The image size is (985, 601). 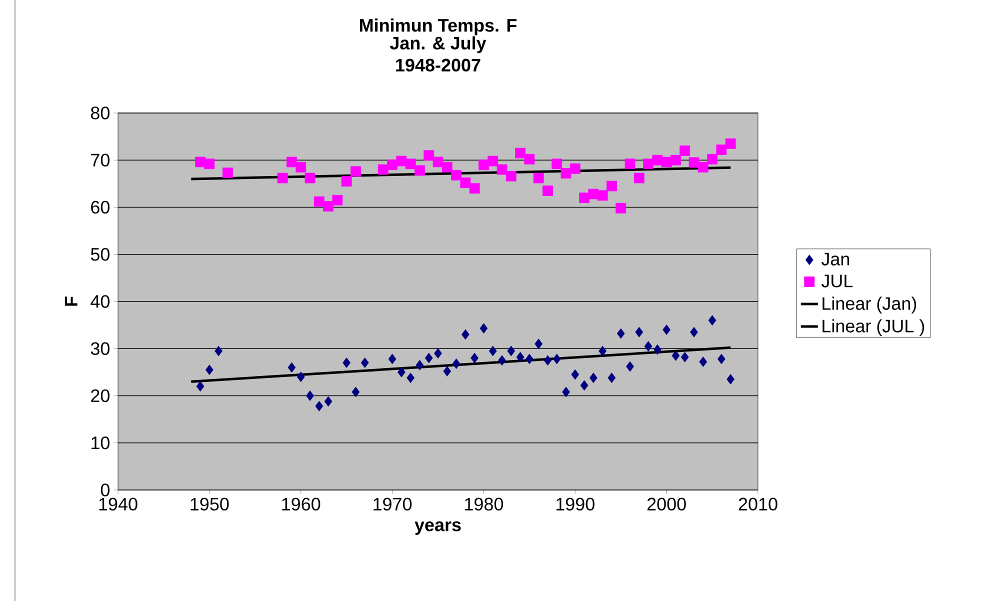 I want to click on y-tick-label: 60, so click(x=100, y=207).